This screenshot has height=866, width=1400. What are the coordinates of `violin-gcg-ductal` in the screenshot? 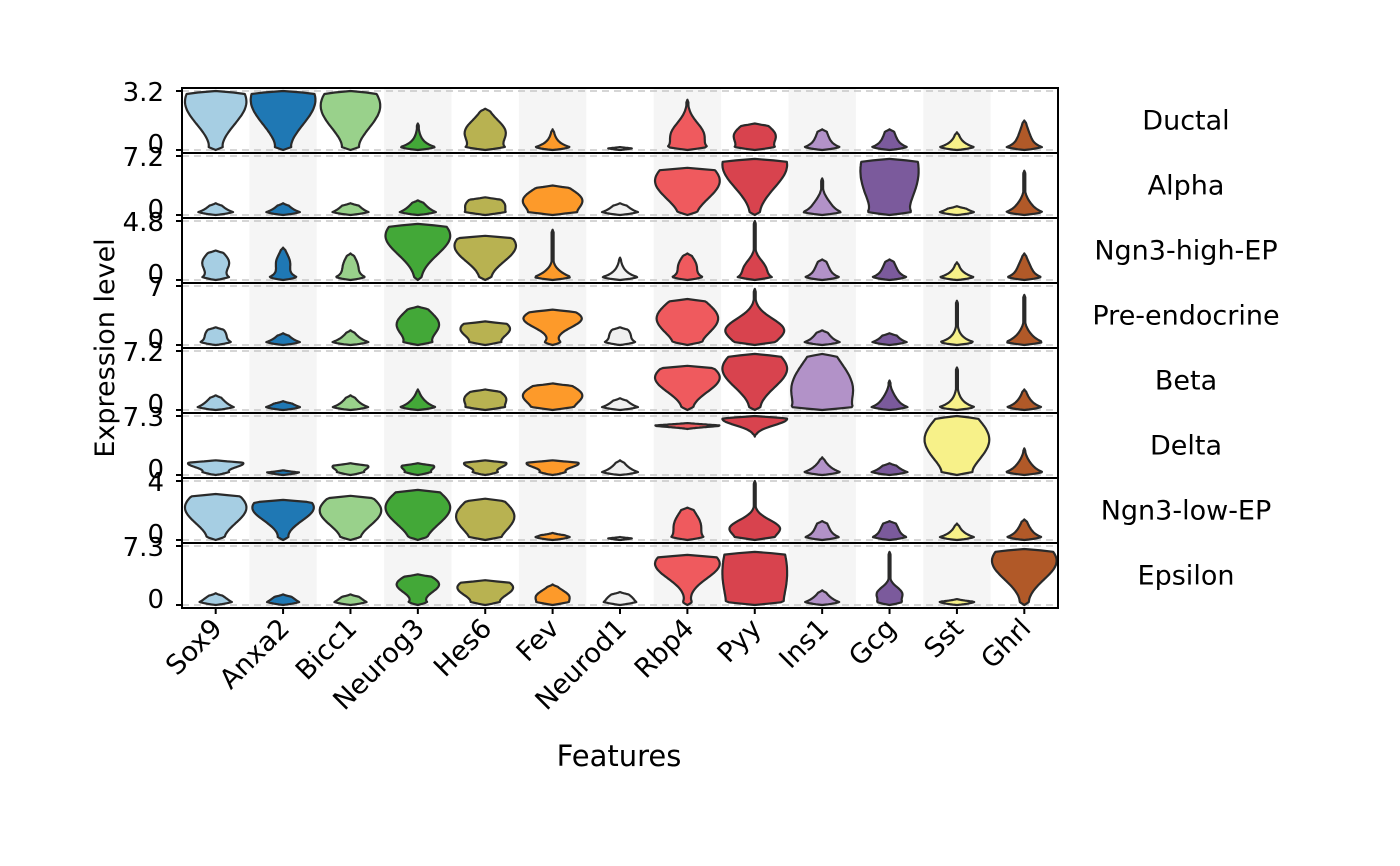 It's located at (889, 140).